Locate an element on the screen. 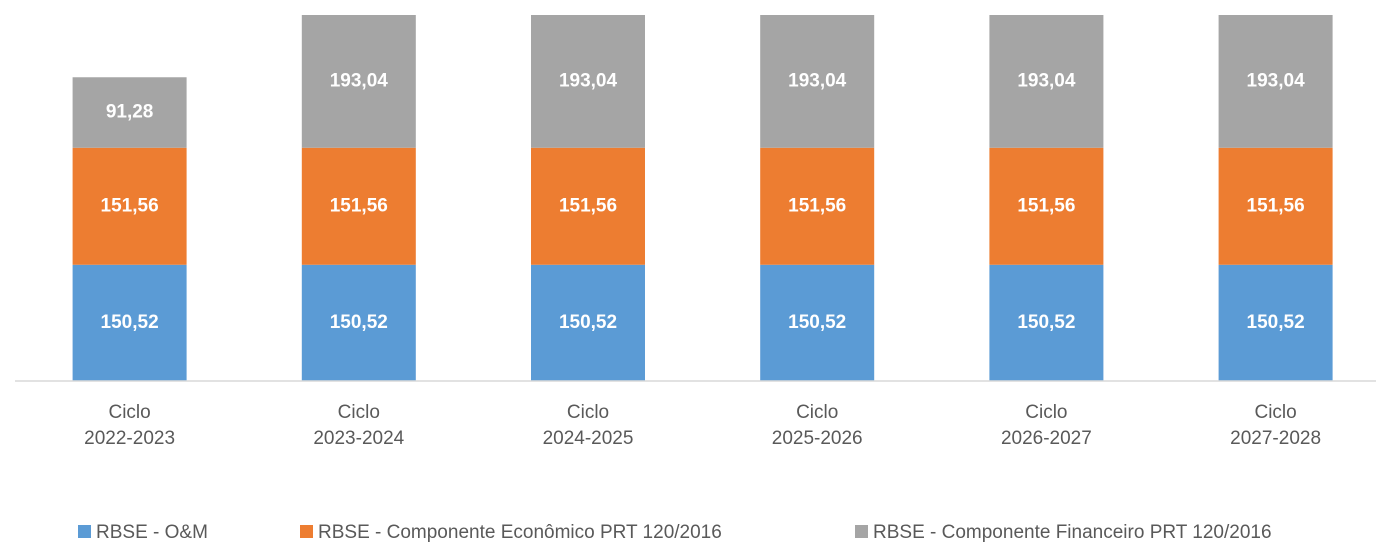  data-label: 91,28 is located at coordinates (130, 112).